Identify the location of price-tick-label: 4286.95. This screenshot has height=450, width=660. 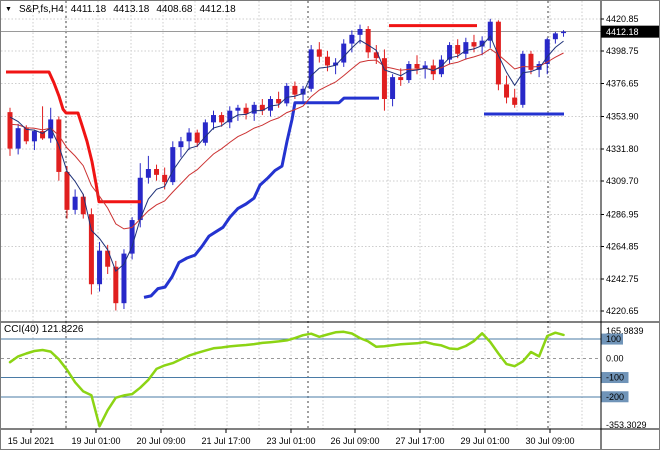
(622, 214).